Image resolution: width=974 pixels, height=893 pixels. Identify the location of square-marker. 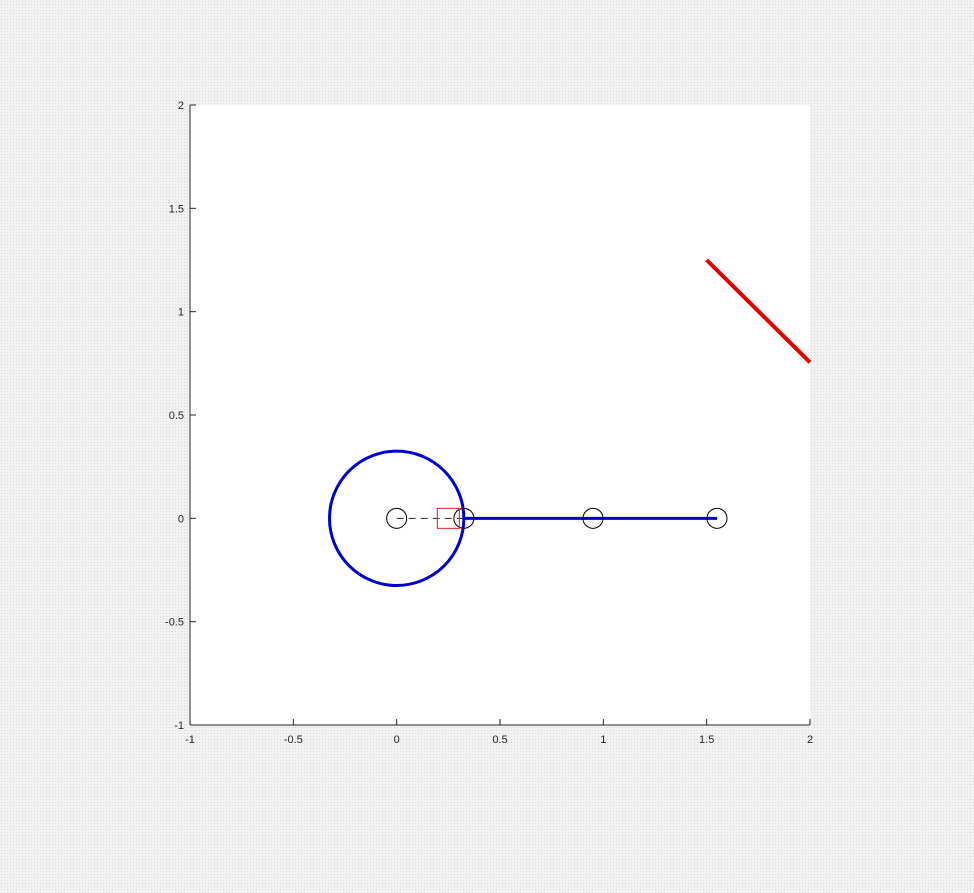
(448, 518).